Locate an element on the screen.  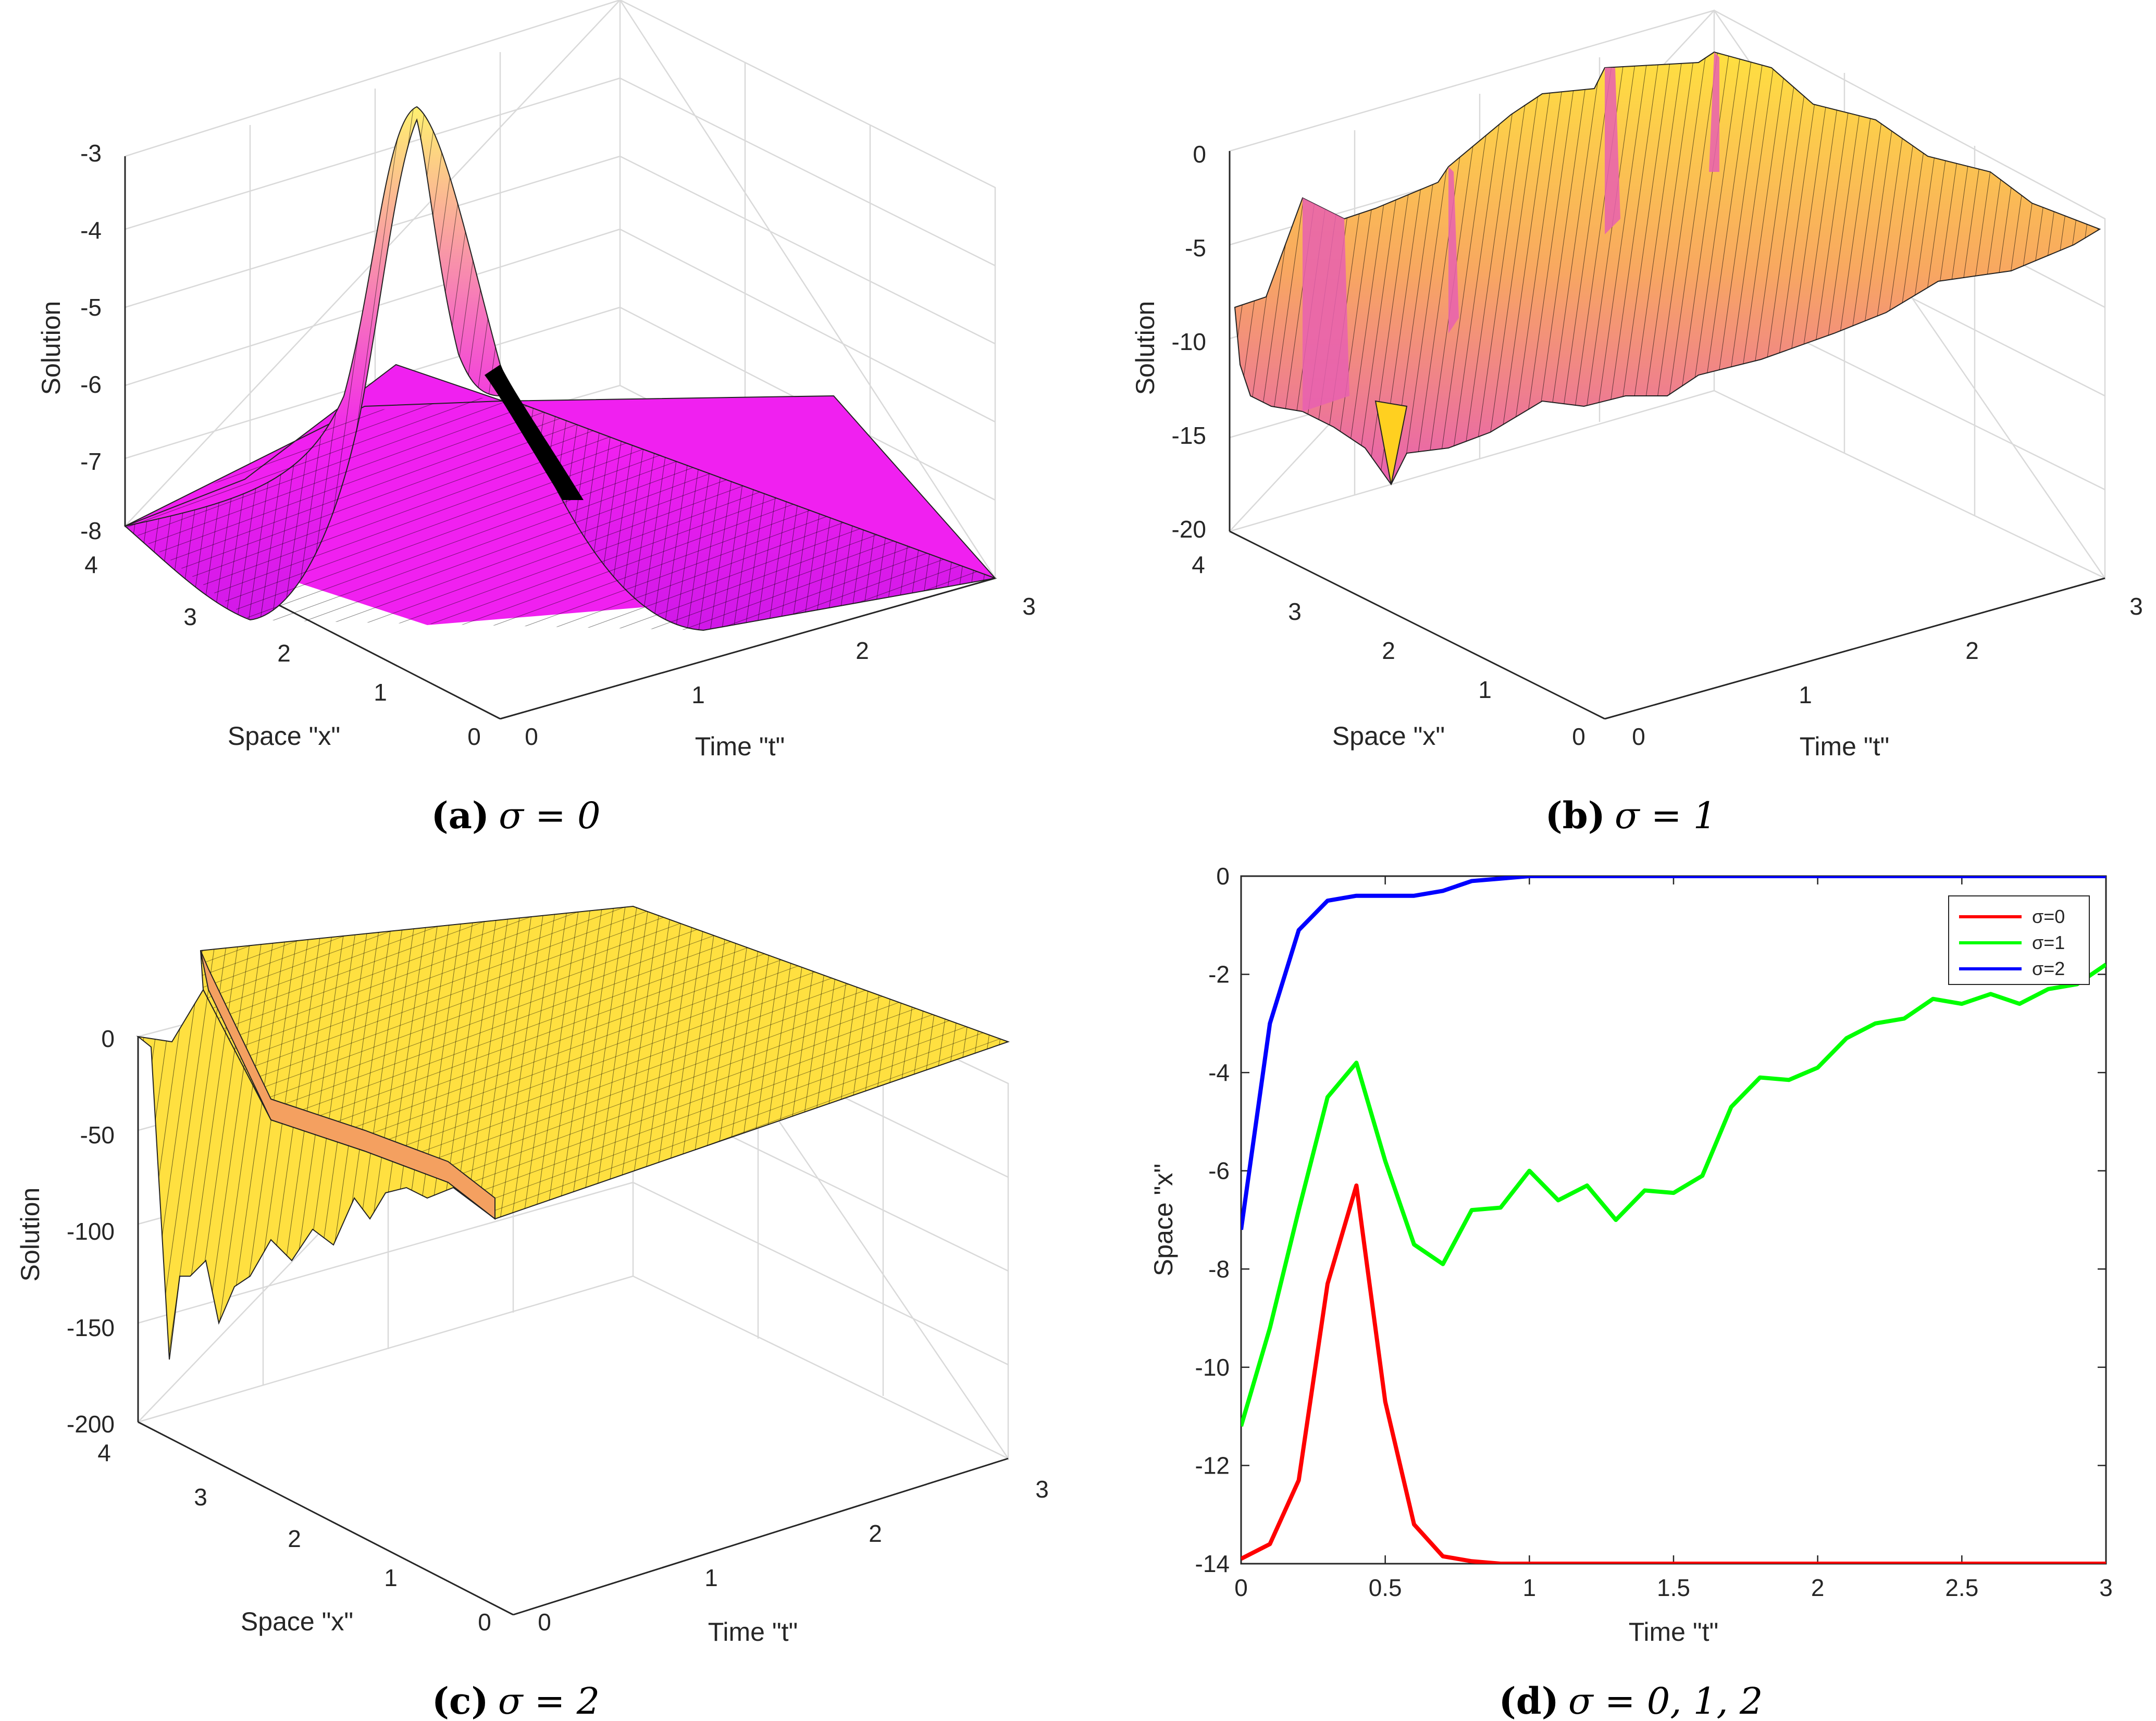
panel-c-x-label: Space "x" is located at coordinates (297, 1621).